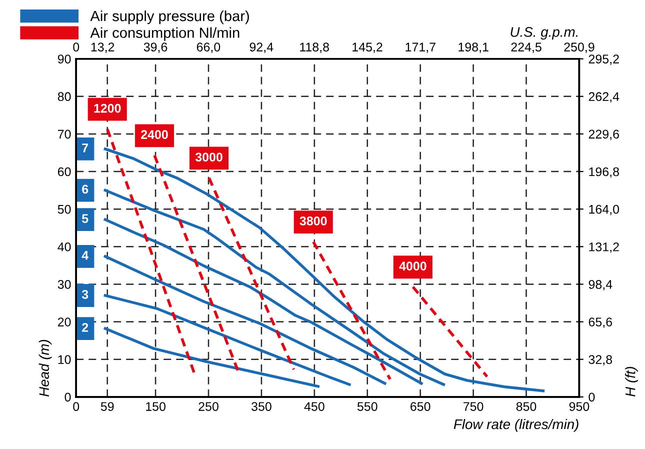 The height and width of the screenshot is (449, 645). I want to click on x-tick-label: 650, so click(420, 406).